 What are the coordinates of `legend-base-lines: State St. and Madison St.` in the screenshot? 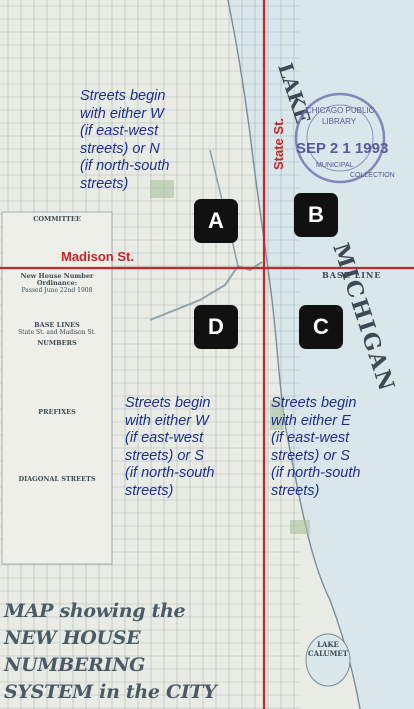 It's located at (57, 332).